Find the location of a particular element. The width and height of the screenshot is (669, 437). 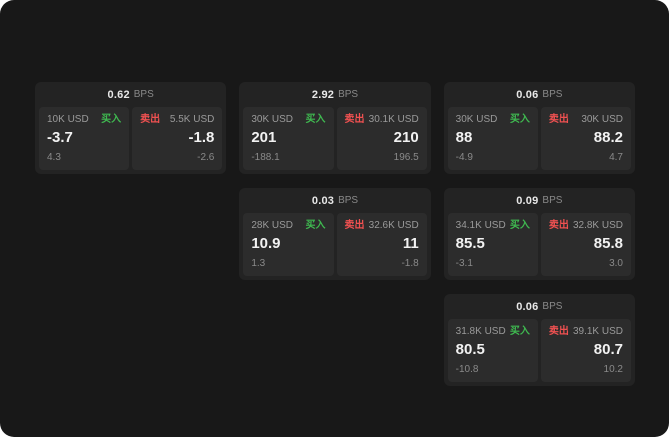

quote-card: 0.06 BPS 30K USD 买入 88 -4.9 卖出 30K USD is located at coordinates (539, 128).